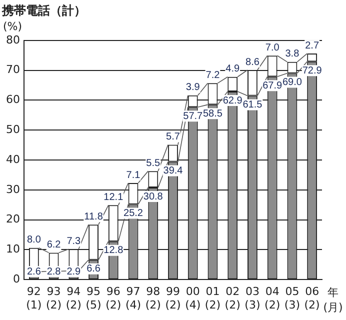  What do you see at coordinates (213, 114) in the screenshot?
I see `data-label: 58.5` at bounding box center [213, 114].